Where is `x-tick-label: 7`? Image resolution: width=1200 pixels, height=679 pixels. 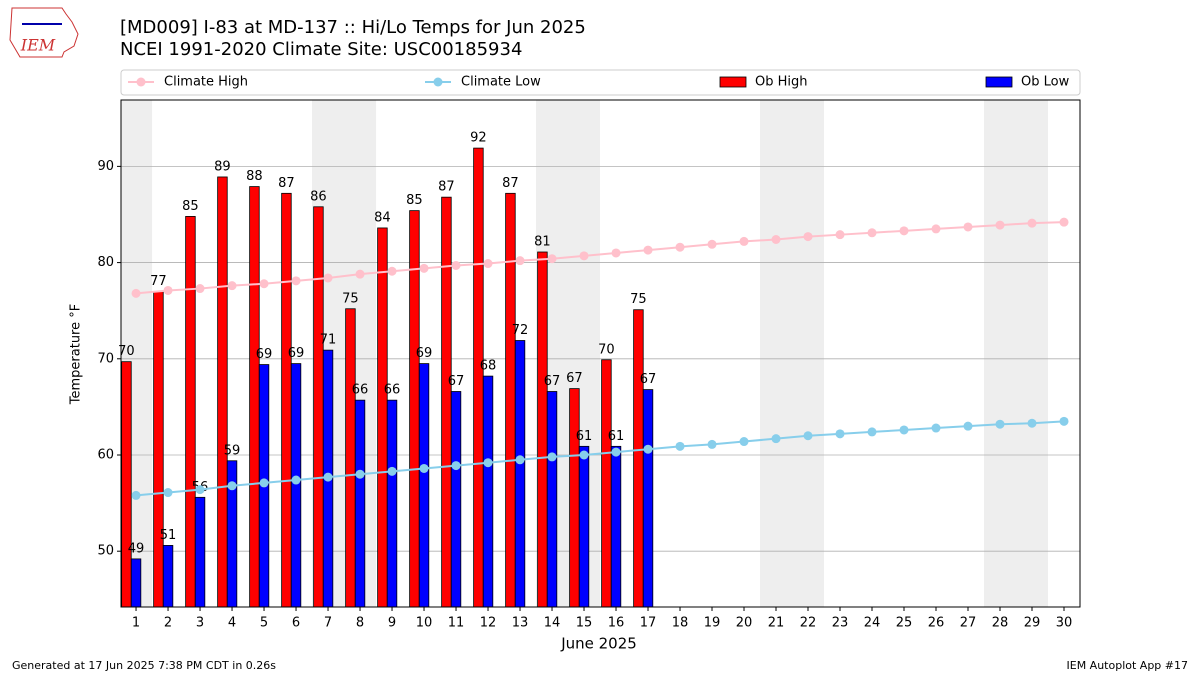
x-tick-label: 7 is located at coordinates (328, 623).